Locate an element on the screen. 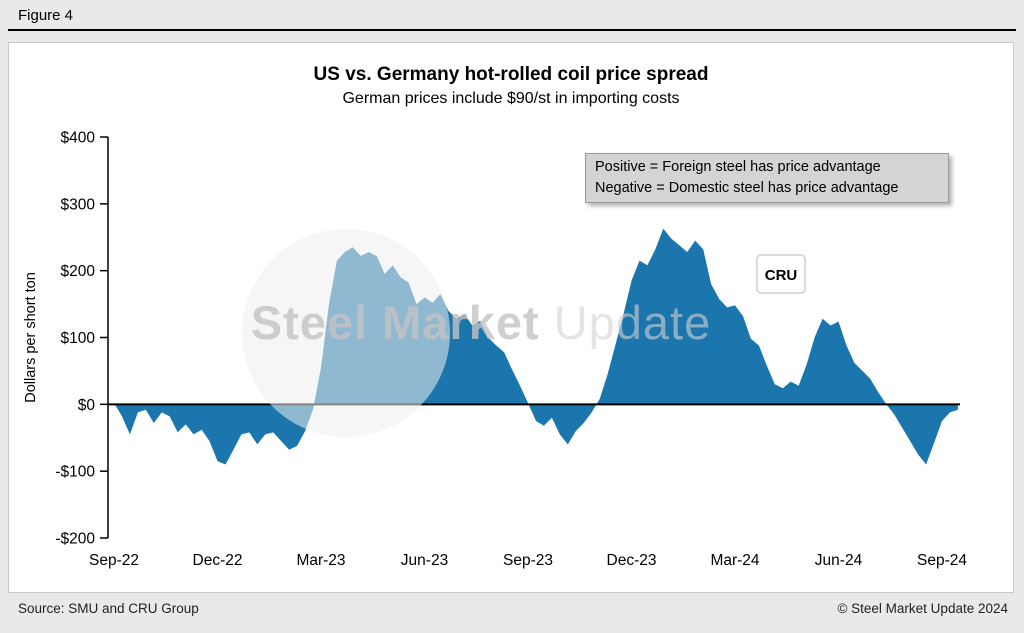  cru-logo-watermark is located at coordinates (781, 274).